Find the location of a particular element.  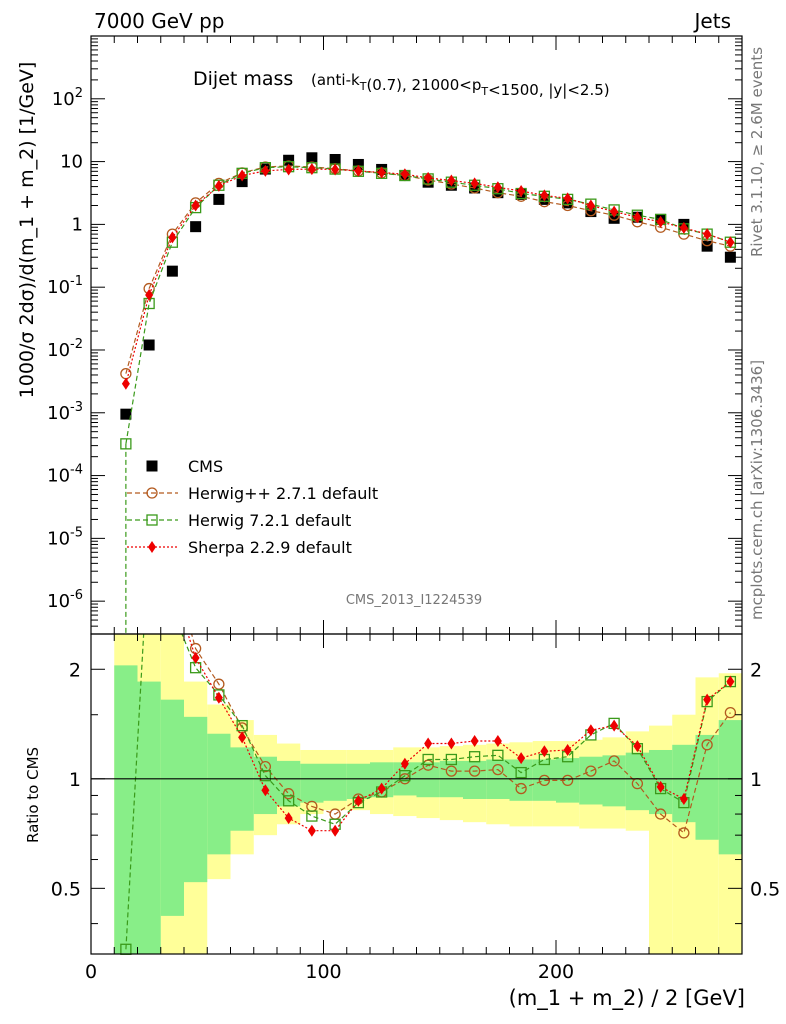

chart-title: Dijet mass is located at coordinates (243, 79).